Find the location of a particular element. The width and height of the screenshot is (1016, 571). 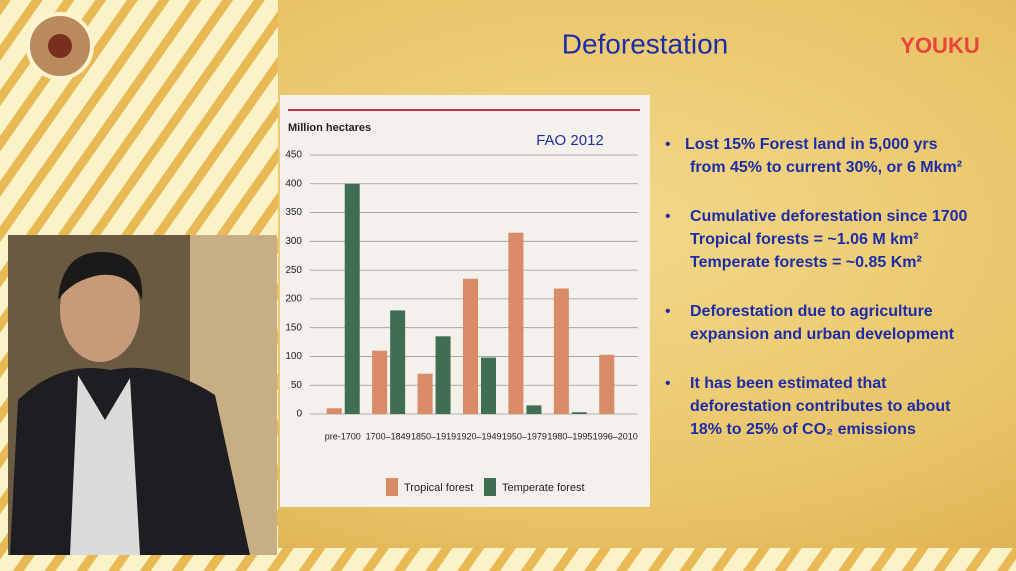

bullet-text: 18% to 25% of CO₂ emissions is located at coordinates (803, 429).